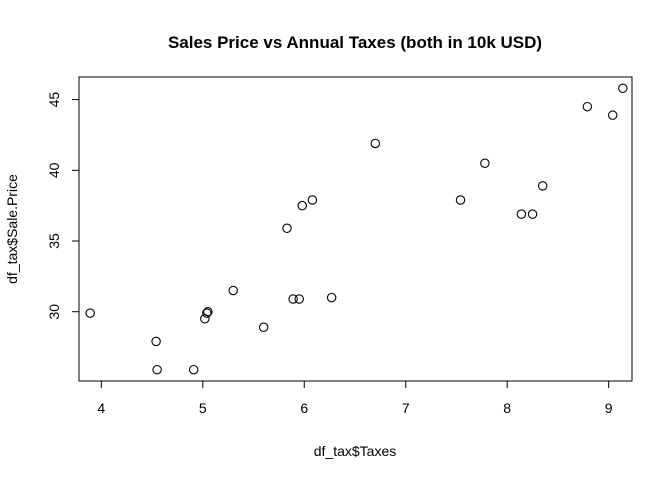  Describe the element at coordinates (304, 408) in the screenshot. I see `x-tick-label: 6` at that location.